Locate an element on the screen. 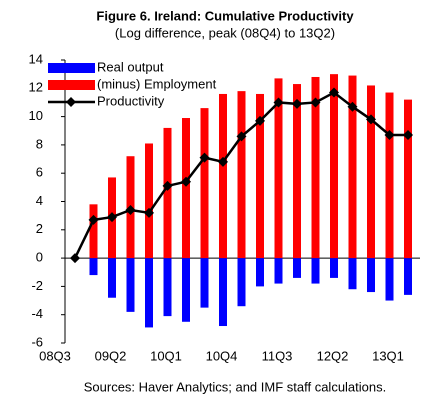  y-tick-label: -2 is located at coordinates (37, 285).